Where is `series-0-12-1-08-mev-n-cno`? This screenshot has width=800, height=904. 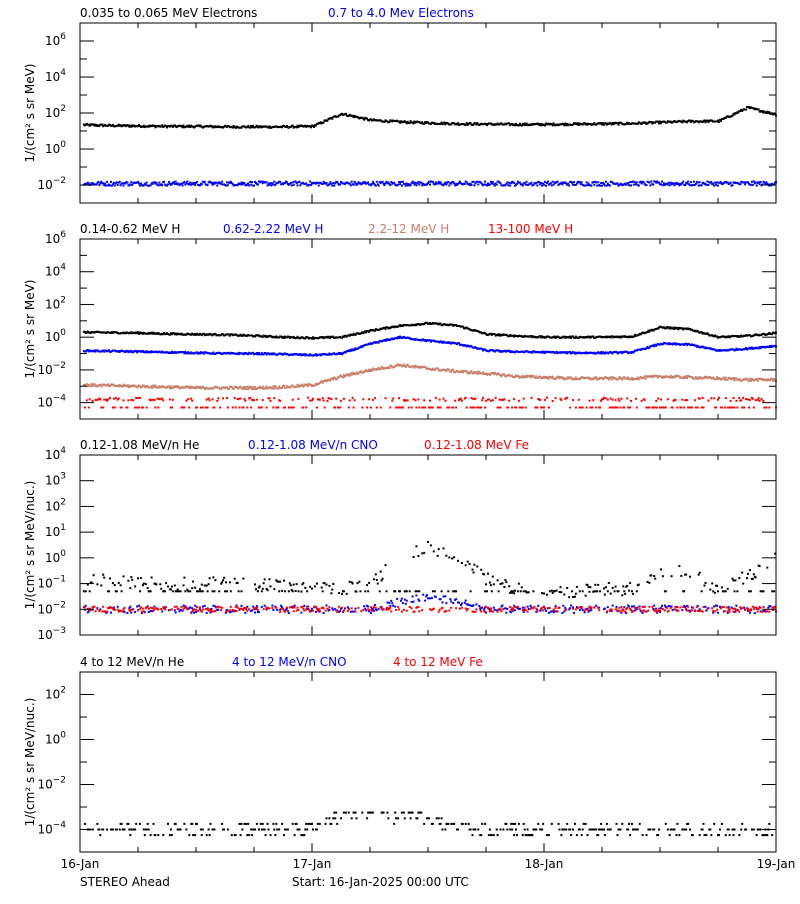 series-0-12-1-08-mev-n-cno is located at coordinates (430, 604).